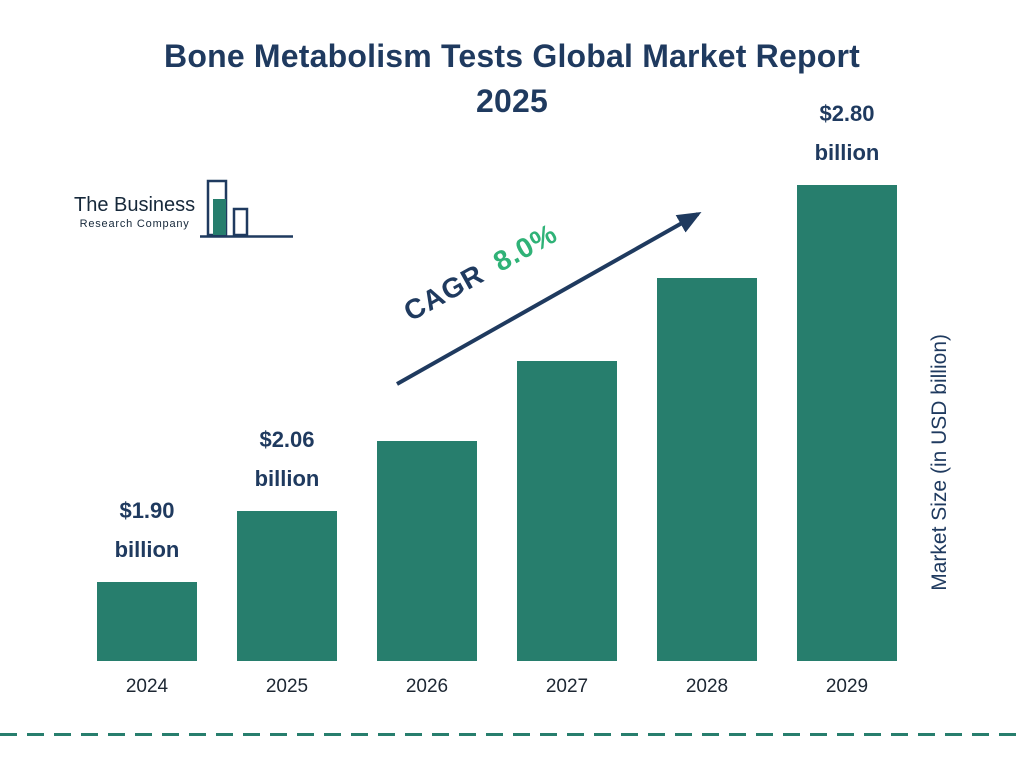  I want to click on bar-column: 2026, so click(427, 569).